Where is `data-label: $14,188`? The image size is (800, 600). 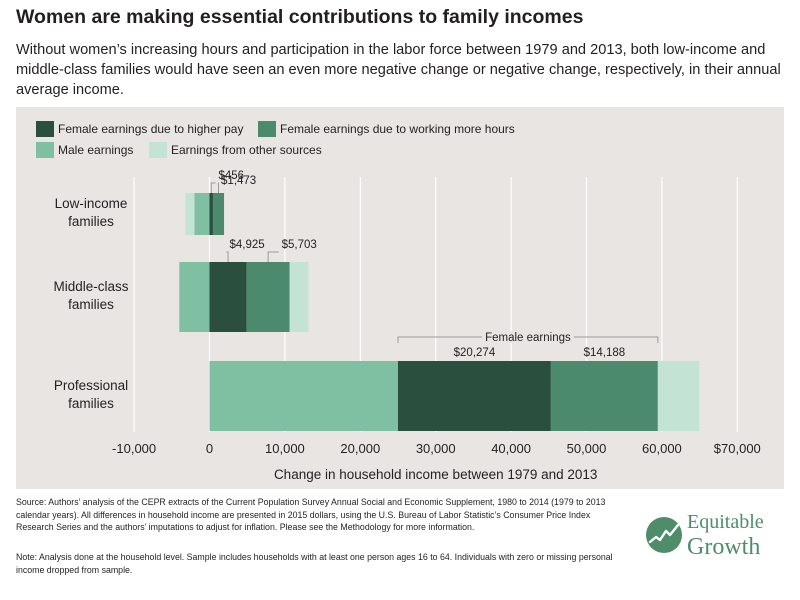
data-label: $14,188 is located at coordinates (605, 353).